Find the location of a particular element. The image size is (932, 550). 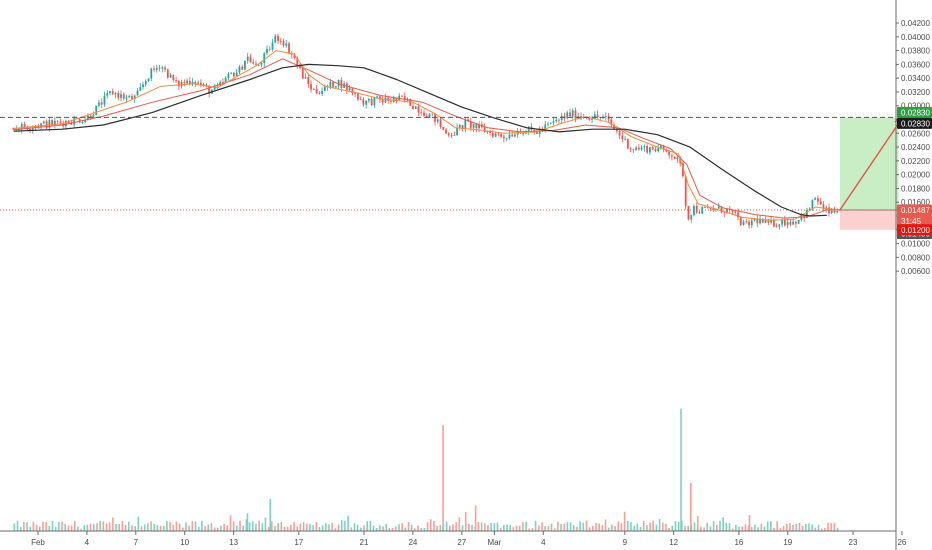

x-tick-label: 26 is located at coordinates (901, 542).